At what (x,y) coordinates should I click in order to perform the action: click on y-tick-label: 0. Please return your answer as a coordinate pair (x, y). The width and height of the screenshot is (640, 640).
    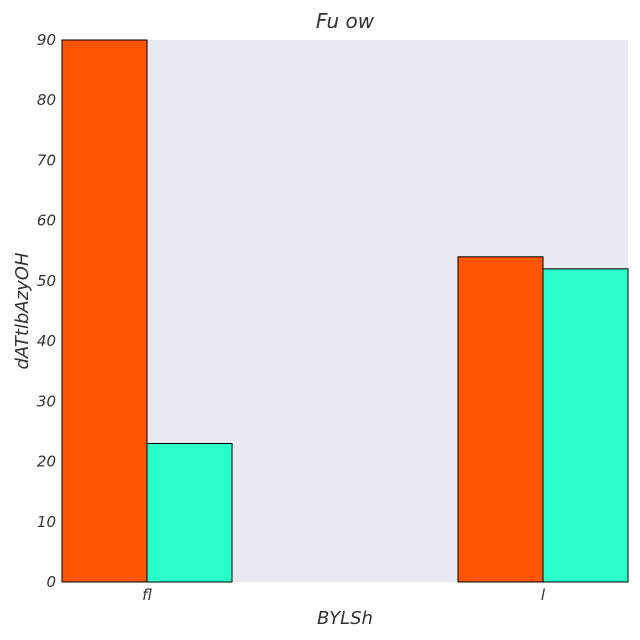
    Looking at the image, I should click on (51, 582).